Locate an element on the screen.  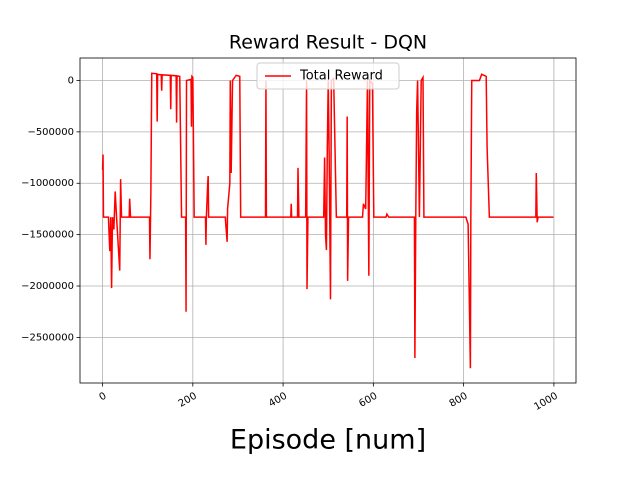
x-tick-label: 200 is located at coordinates (188, 400).